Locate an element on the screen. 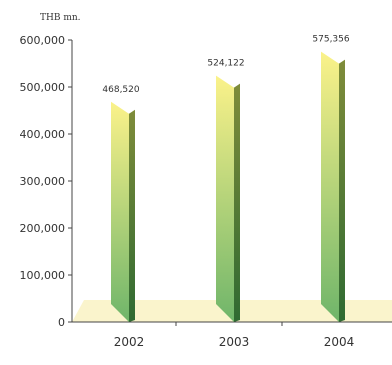 This screenshot has height=365, width=392. y-axis-unit-label: THB mn. is located at coordinates (60, 18).